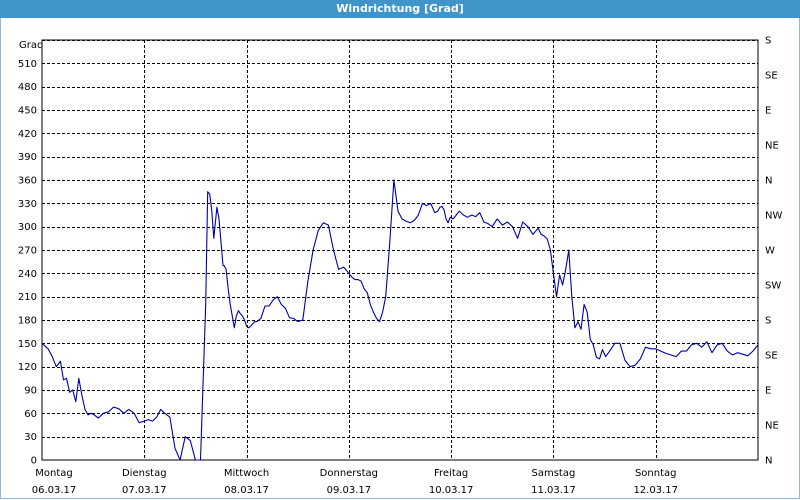 The image size is (800, 500). I want to click on x-tick-day-label: Samstag, so click(554, 473).